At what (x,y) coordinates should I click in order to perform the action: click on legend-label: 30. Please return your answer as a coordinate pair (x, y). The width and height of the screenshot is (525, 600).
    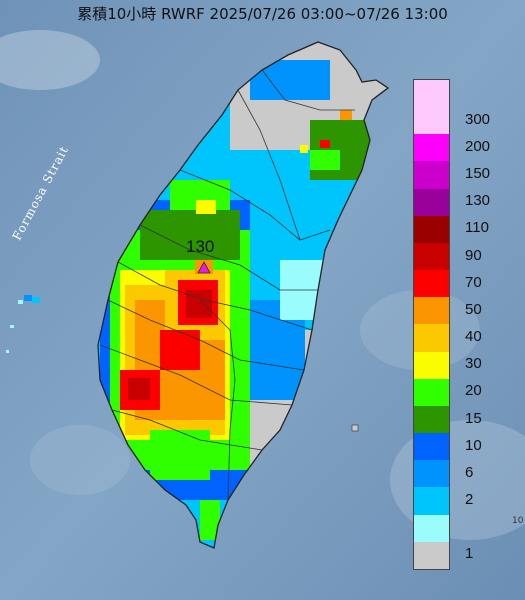
    Looking at the image, I should click on (473, 364).